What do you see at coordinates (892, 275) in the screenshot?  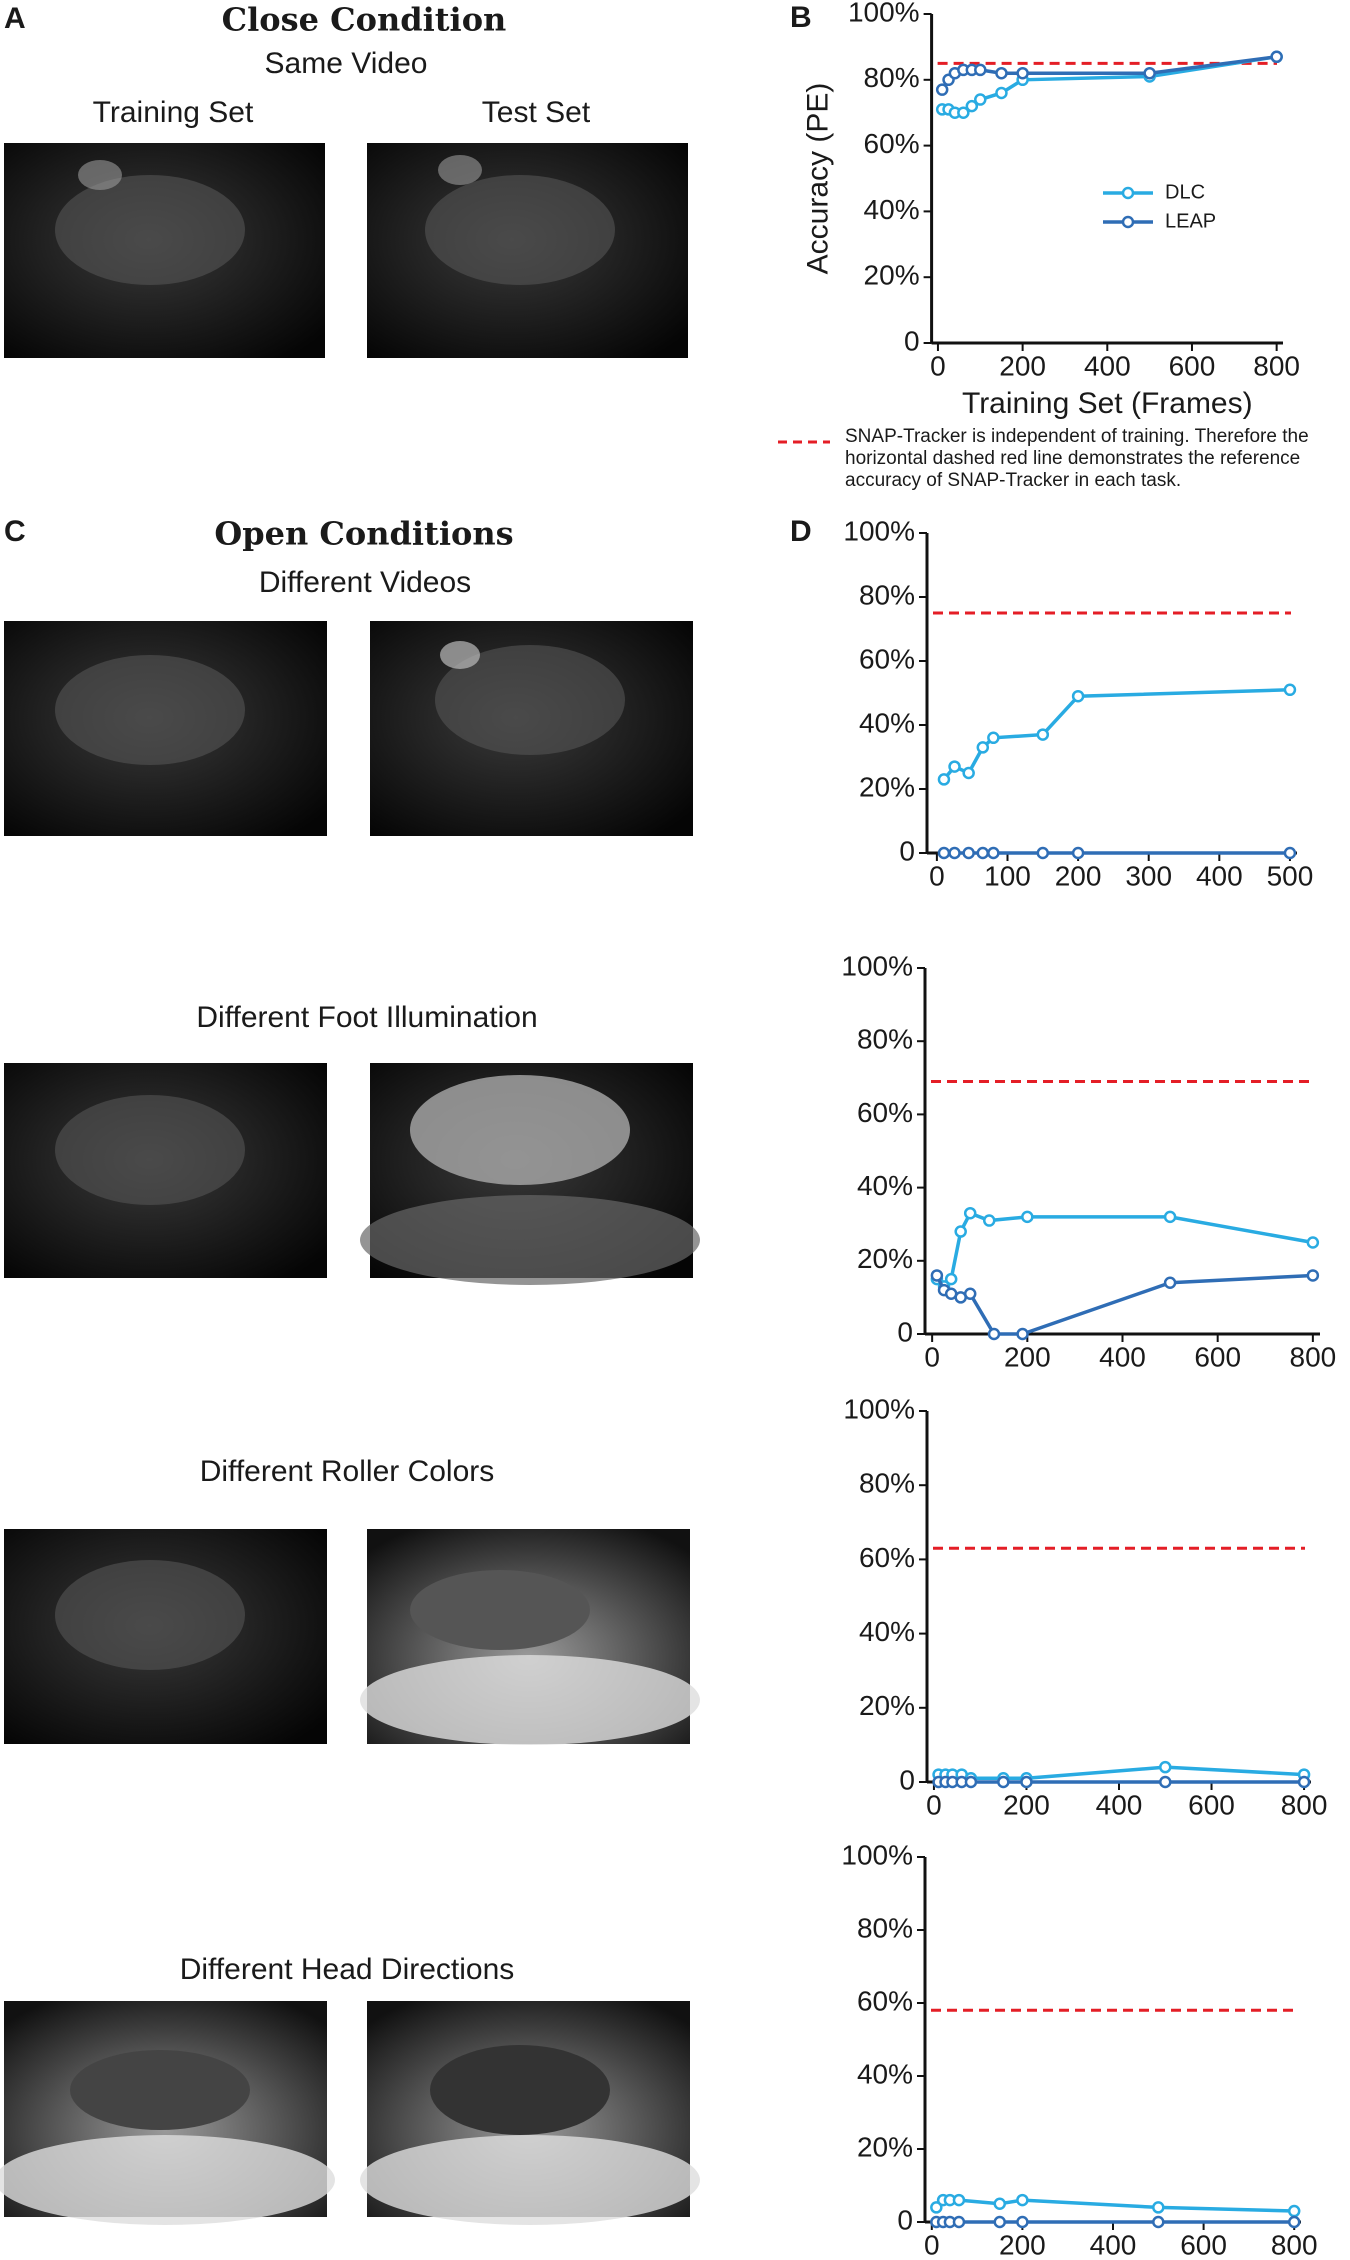 I see `y-tick-label: 20%` at bounding box center [892, 275].